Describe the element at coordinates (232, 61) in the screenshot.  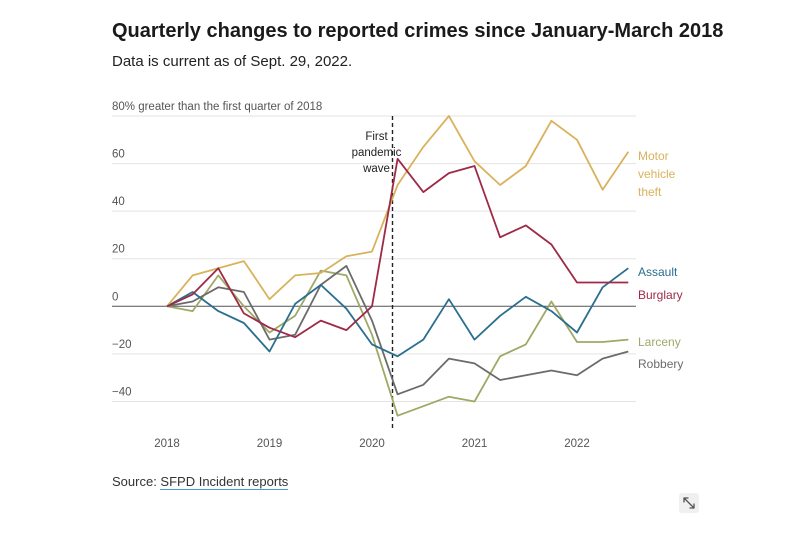
I see `chart-subtitle: Data is current as of Sept. 29, 2022.` at that location.